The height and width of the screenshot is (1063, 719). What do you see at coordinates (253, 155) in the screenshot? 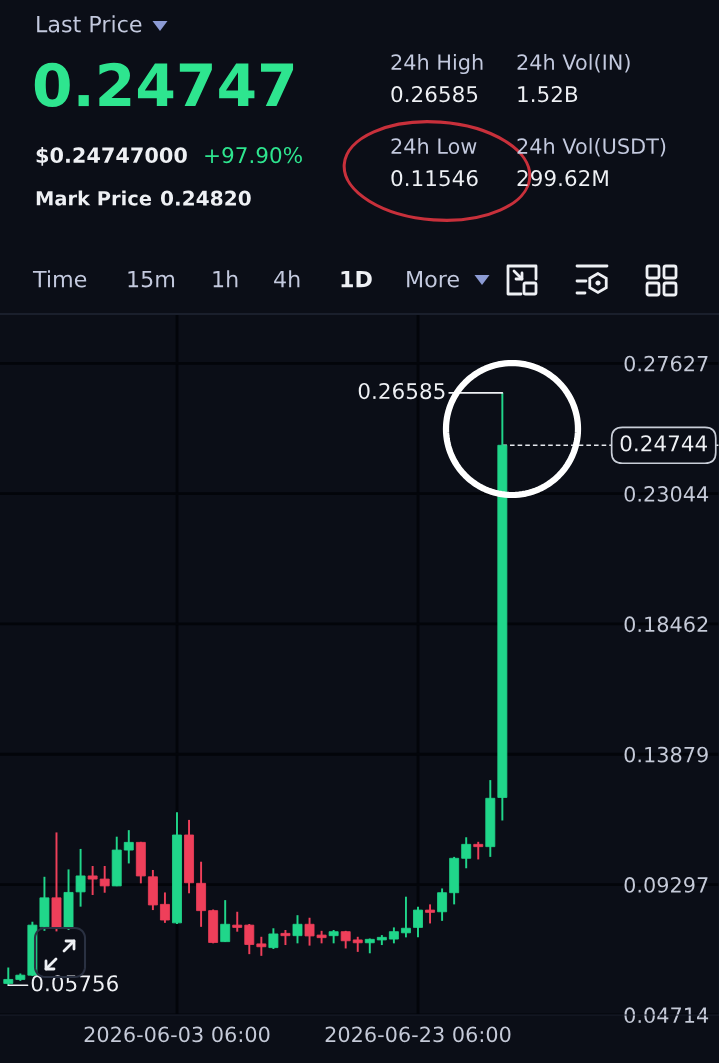
I see `text: +97.90%` at bounding box center [253, 155].